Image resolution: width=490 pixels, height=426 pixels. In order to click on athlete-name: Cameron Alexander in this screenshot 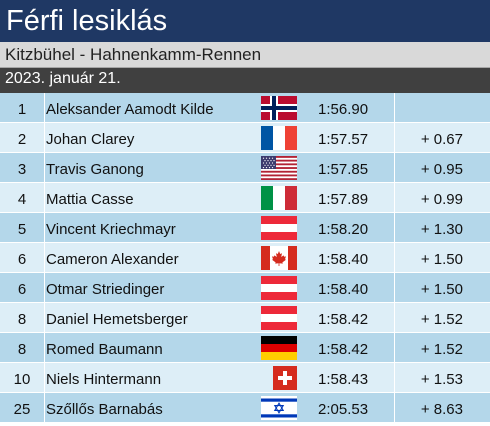, I will do `click(112, 259)`.